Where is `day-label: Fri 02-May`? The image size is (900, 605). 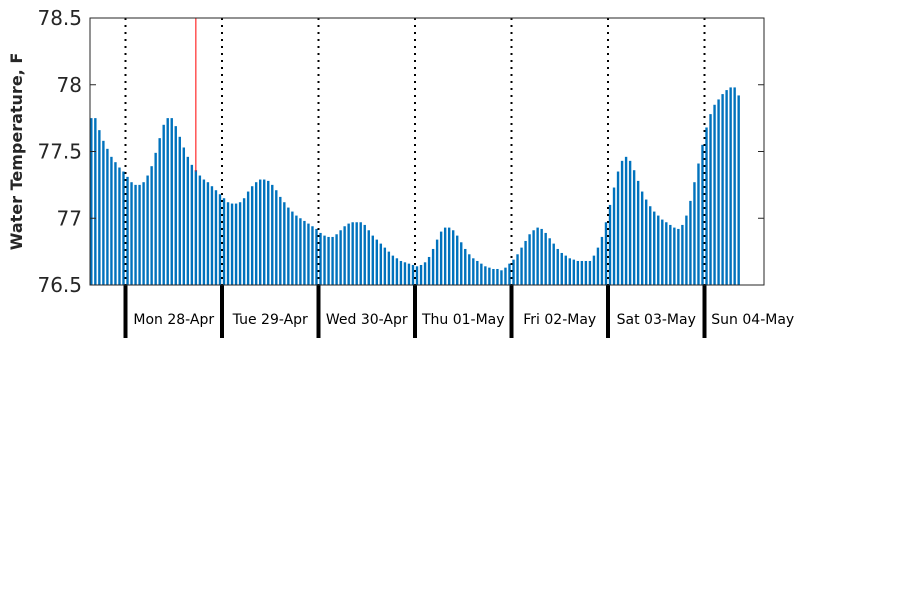 day-label: Fri 02-May is located at coordinates (559, 320).